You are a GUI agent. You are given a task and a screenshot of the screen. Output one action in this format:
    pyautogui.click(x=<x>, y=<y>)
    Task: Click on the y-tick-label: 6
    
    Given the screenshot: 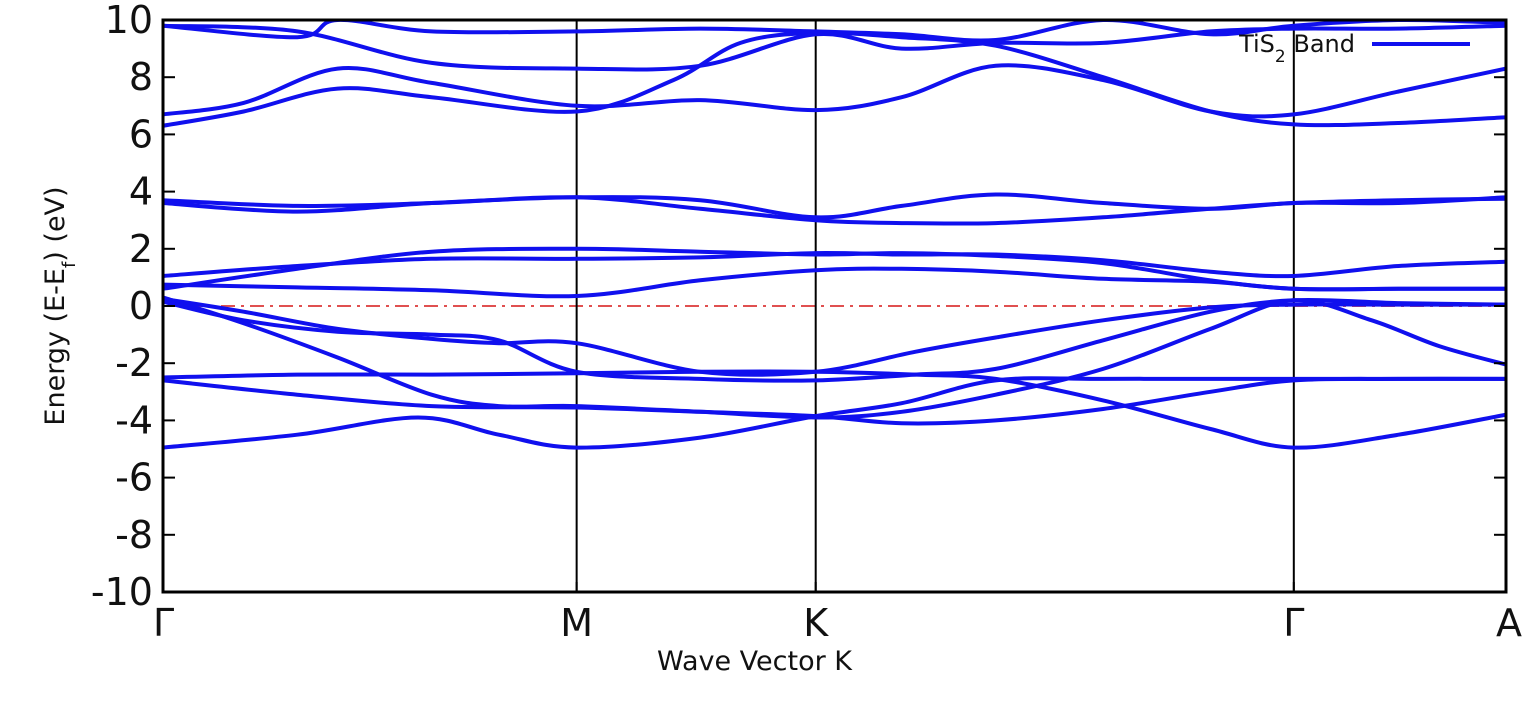 What is the action you would take?
    pyautogui.click(x=141, y=134)
    